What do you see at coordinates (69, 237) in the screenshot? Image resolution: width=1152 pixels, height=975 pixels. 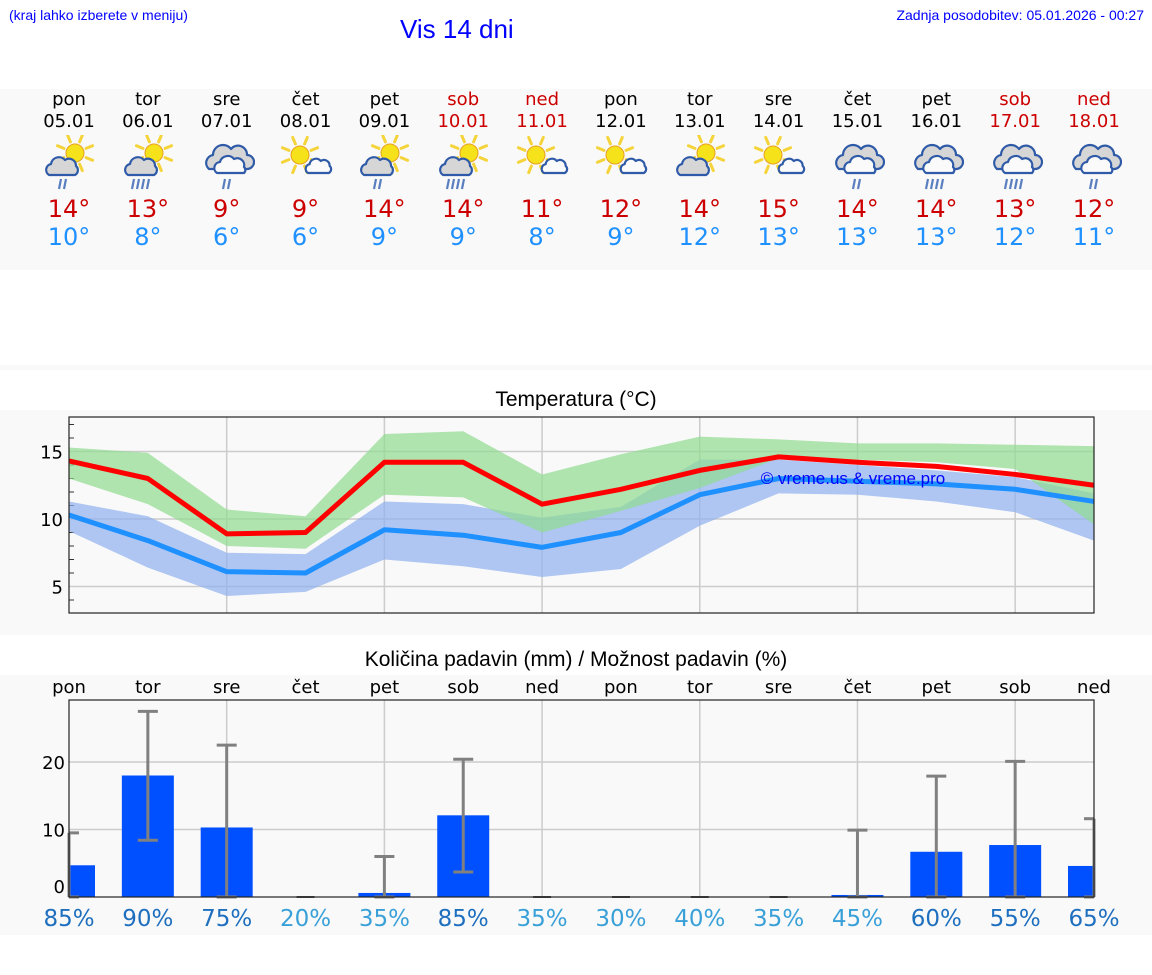 I see `min-temperature: 10°` at bounding box center [69, 237].